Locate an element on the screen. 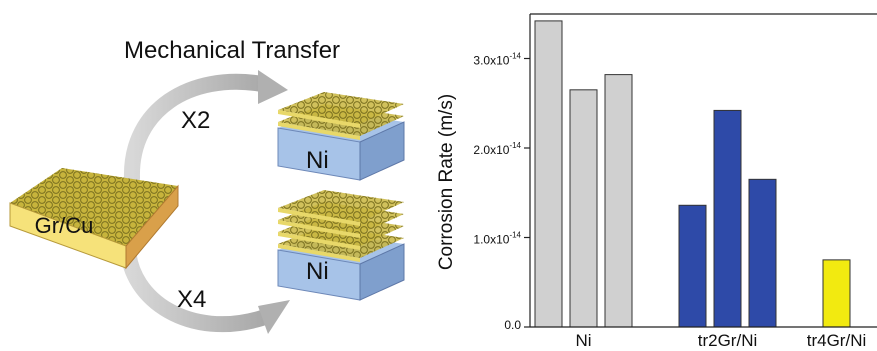 This screenshot has width=877, height=351. ni-top-label: Ni is located at coordinates (317, 160).